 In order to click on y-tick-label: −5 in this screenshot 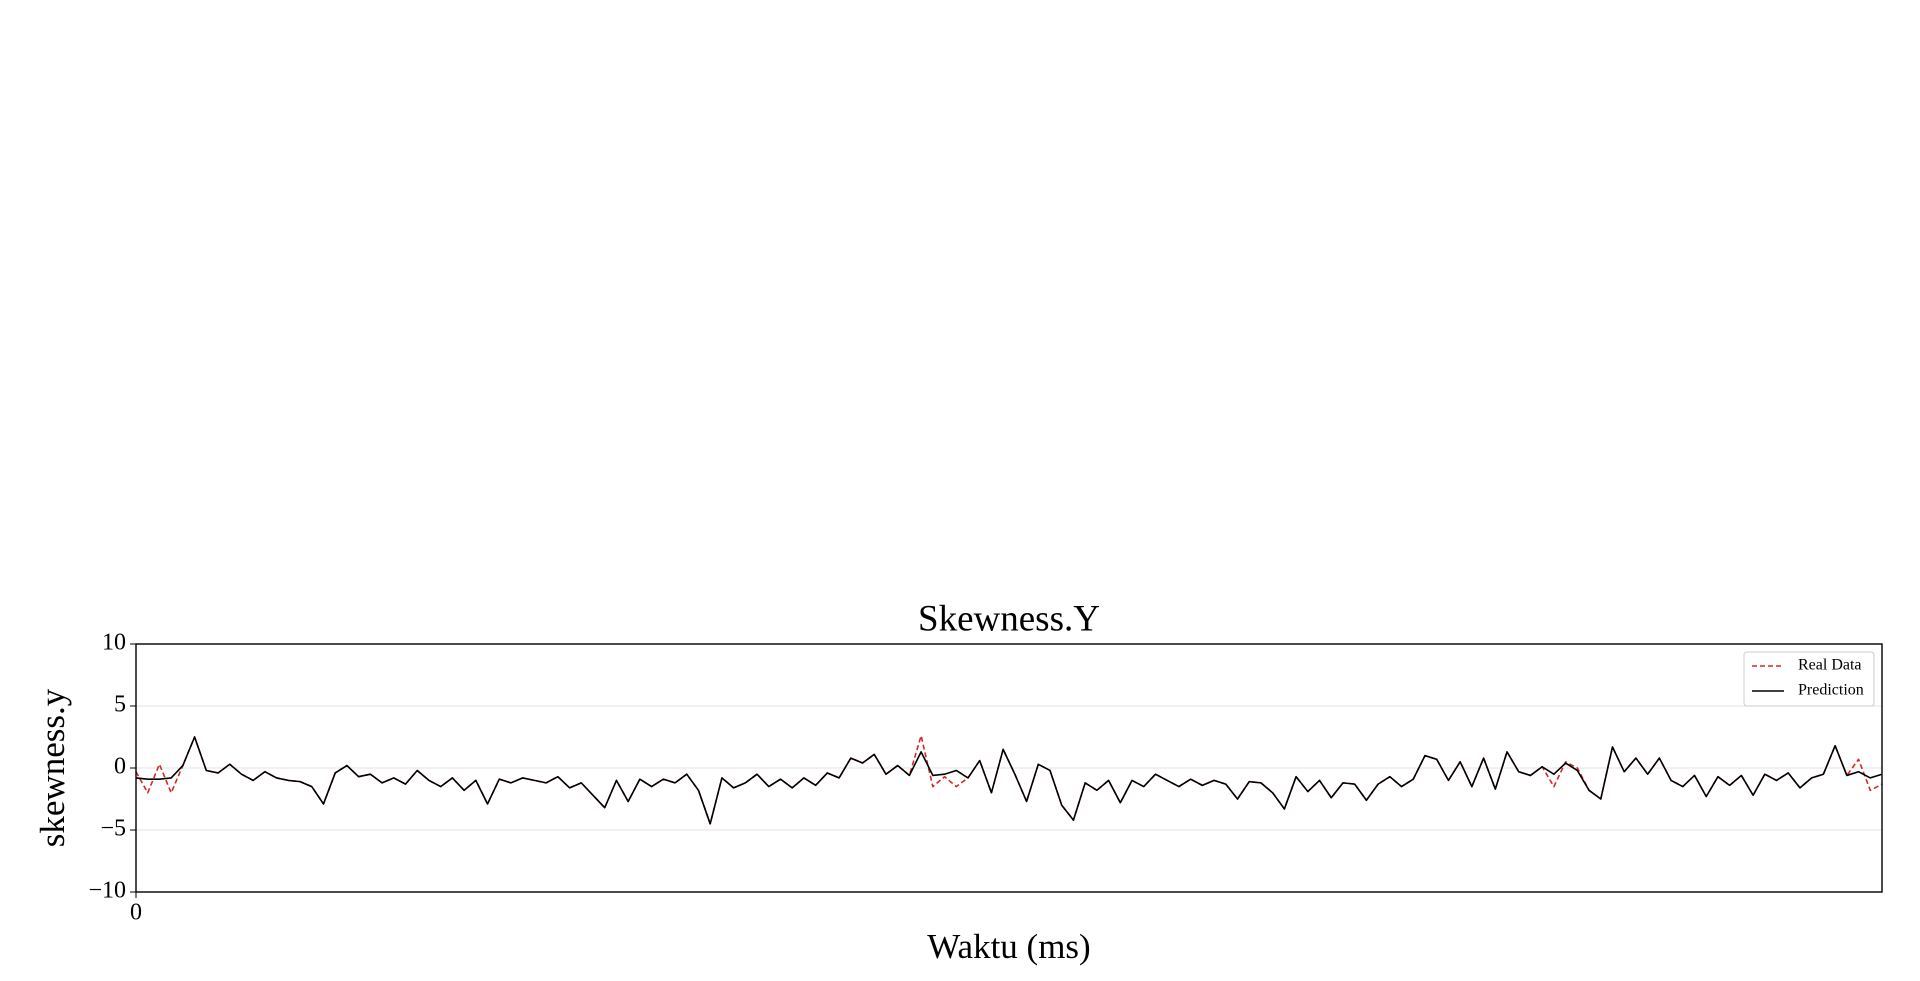, I will do `click(113, 829)`.